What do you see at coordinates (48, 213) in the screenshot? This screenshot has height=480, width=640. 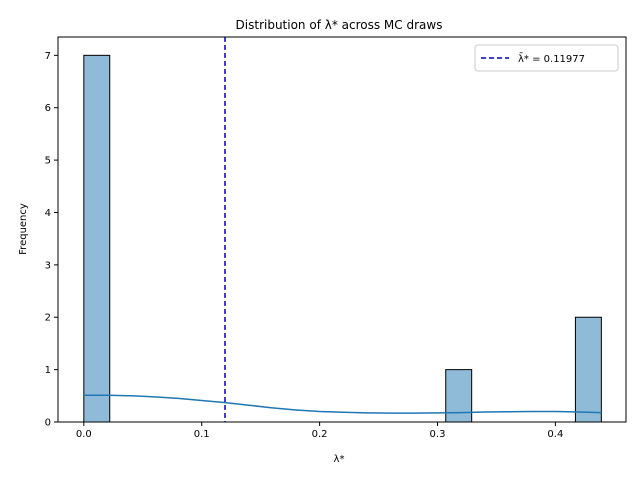 I see `y-tick-label-4: 4` at bounding box center [48, 213].